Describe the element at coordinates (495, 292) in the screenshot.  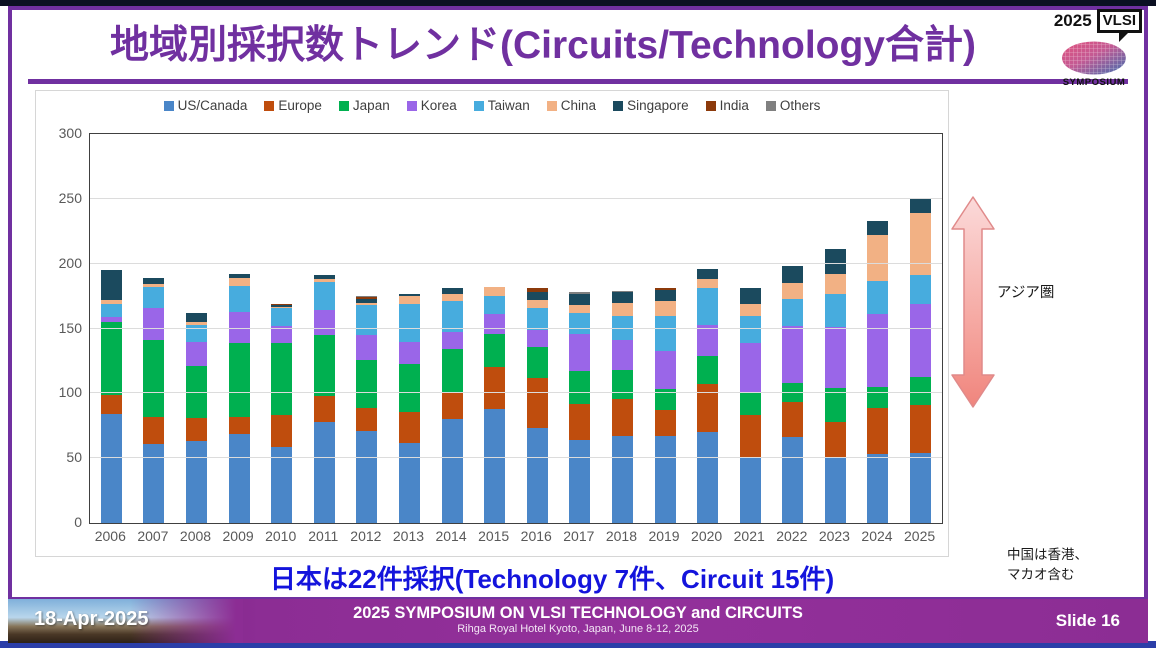
I see `bar-segment-china-2015` at that location.